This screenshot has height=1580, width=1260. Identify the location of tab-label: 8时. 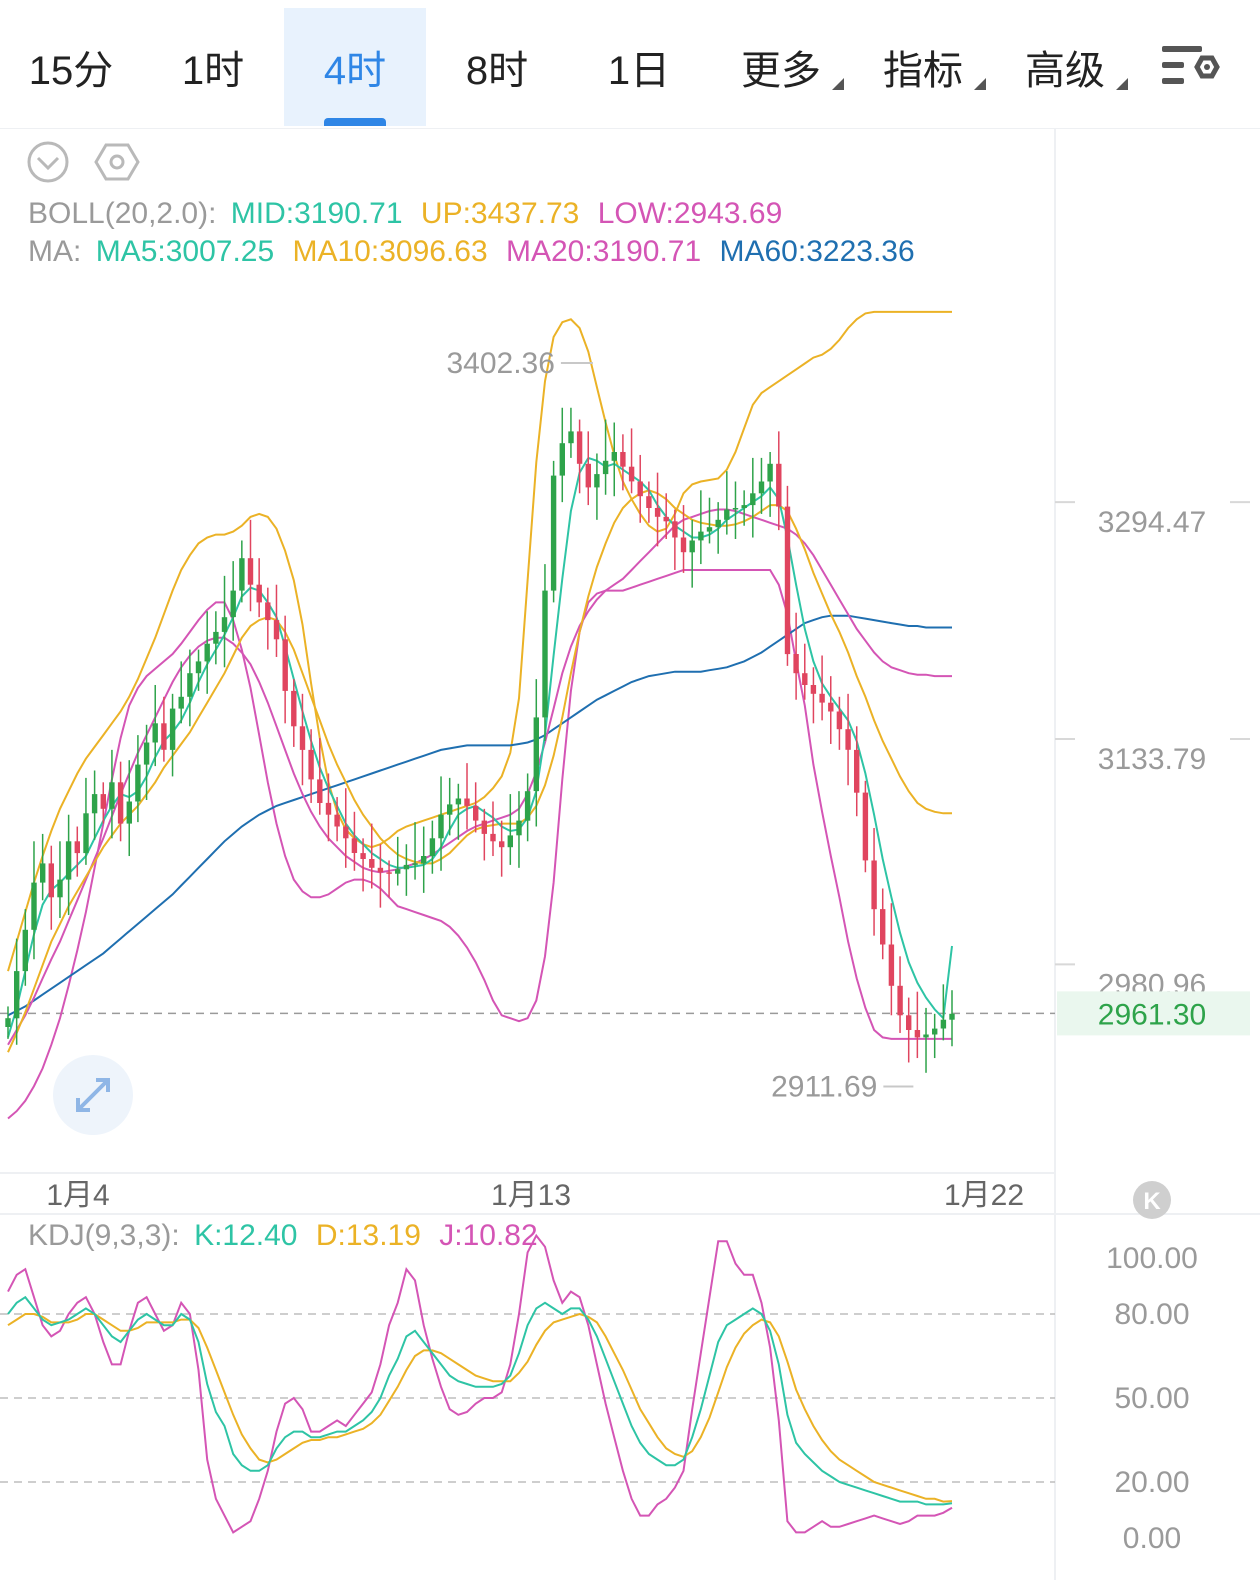
(497, 71).